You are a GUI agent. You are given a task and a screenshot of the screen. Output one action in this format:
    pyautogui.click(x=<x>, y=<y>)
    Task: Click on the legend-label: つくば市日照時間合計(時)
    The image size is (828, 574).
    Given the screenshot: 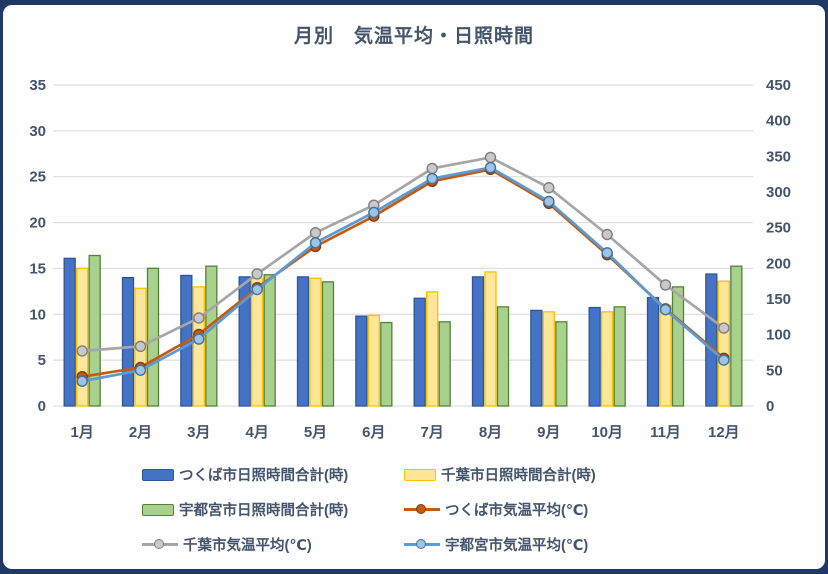 What is the action you would take?
    pyautogui.click(x=264, y=476)
    